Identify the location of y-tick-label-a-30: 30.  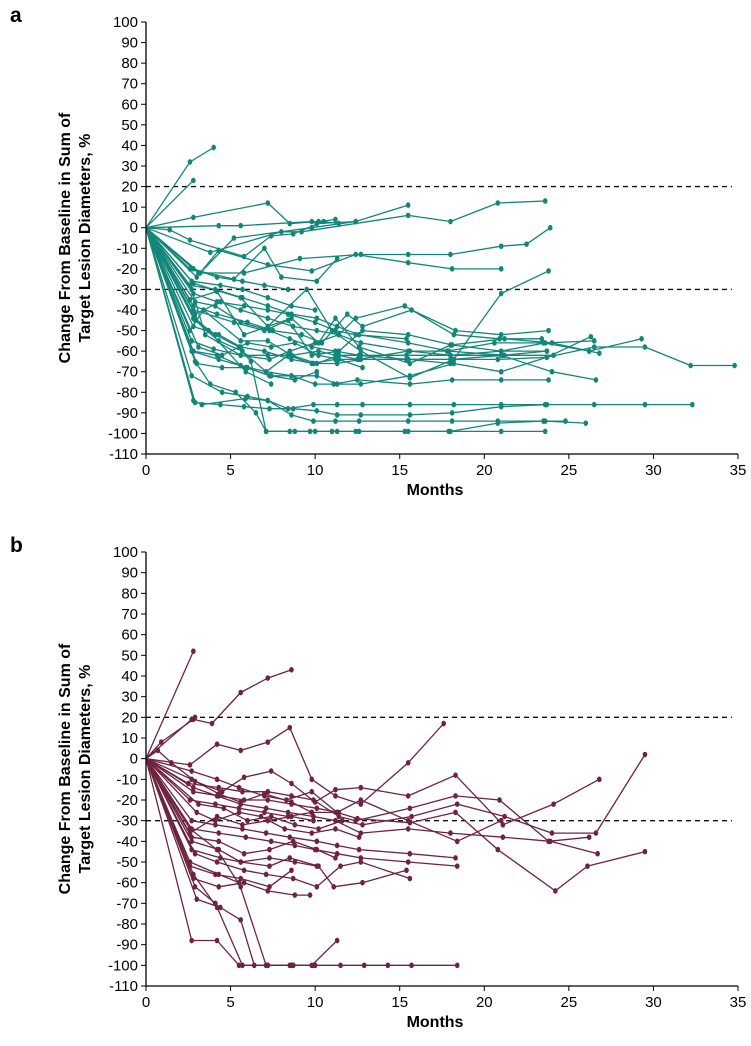
(129, 166).